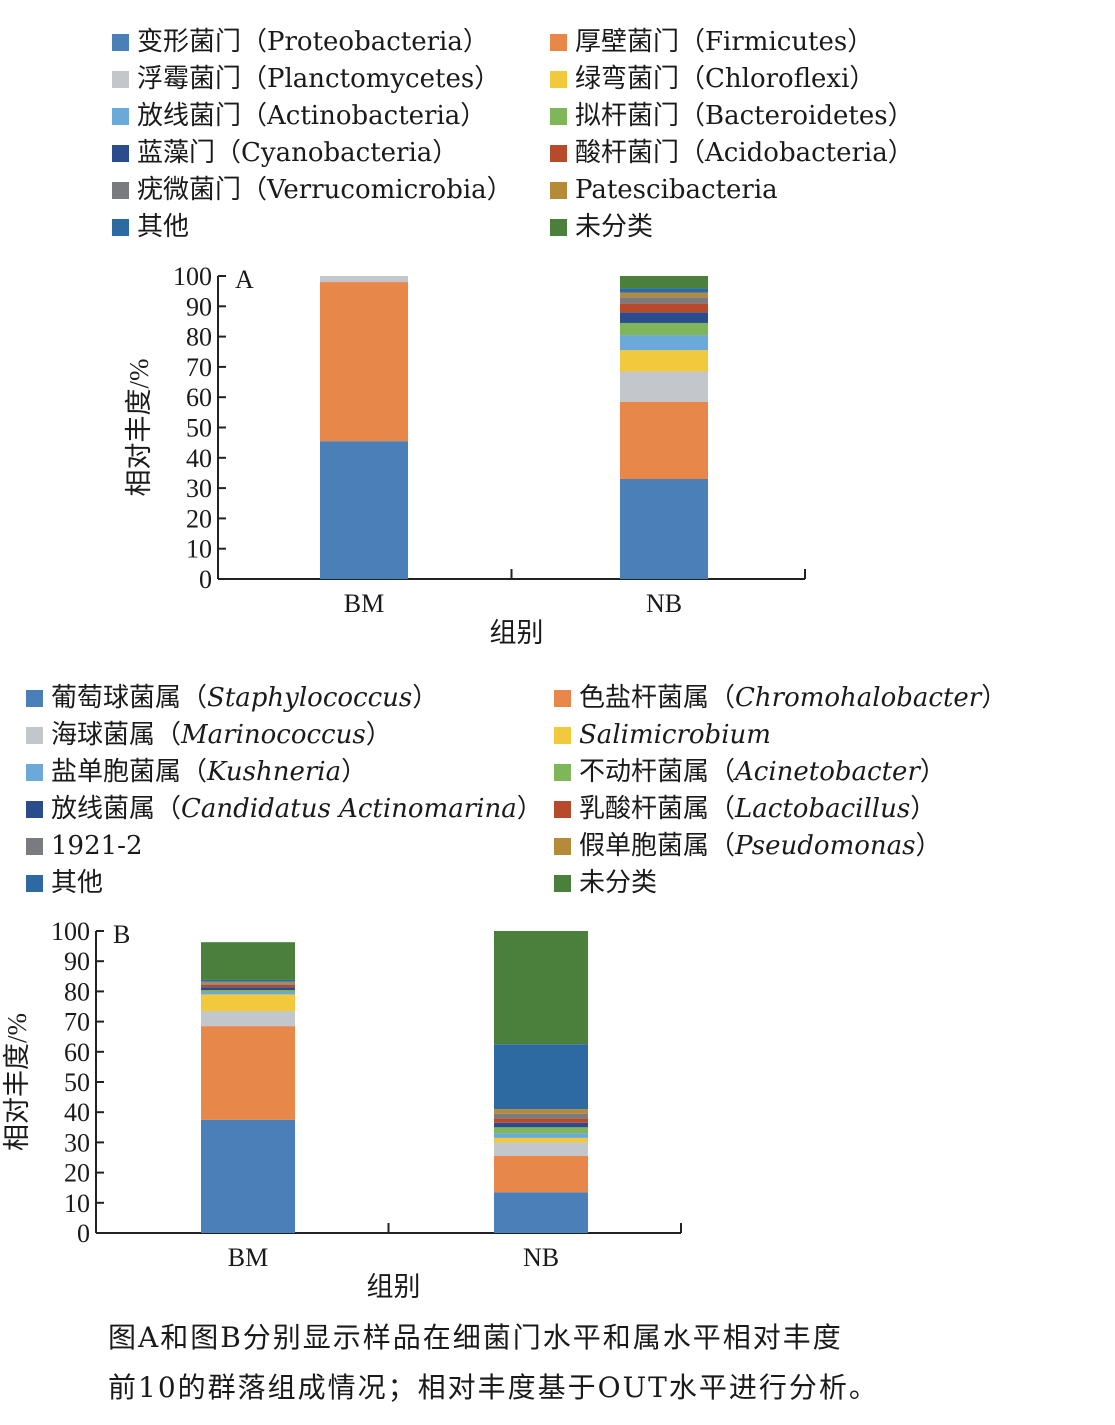  What do you see at coordinates (244, 279) in the screenshot?
I see `panel-label: A` at bounding box center [244, 279].